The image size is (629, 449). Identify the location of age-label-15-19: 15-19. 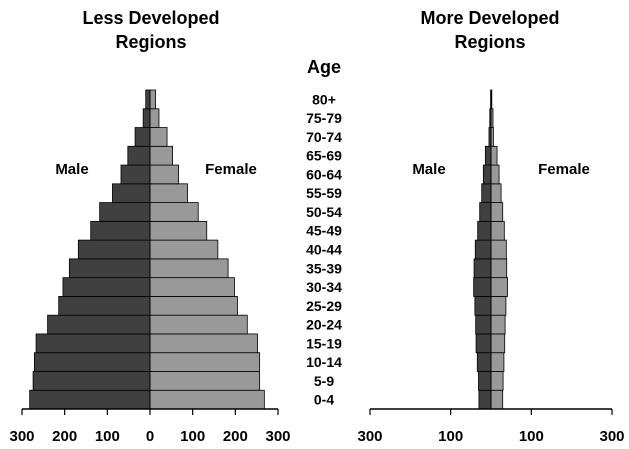
(324, 343).